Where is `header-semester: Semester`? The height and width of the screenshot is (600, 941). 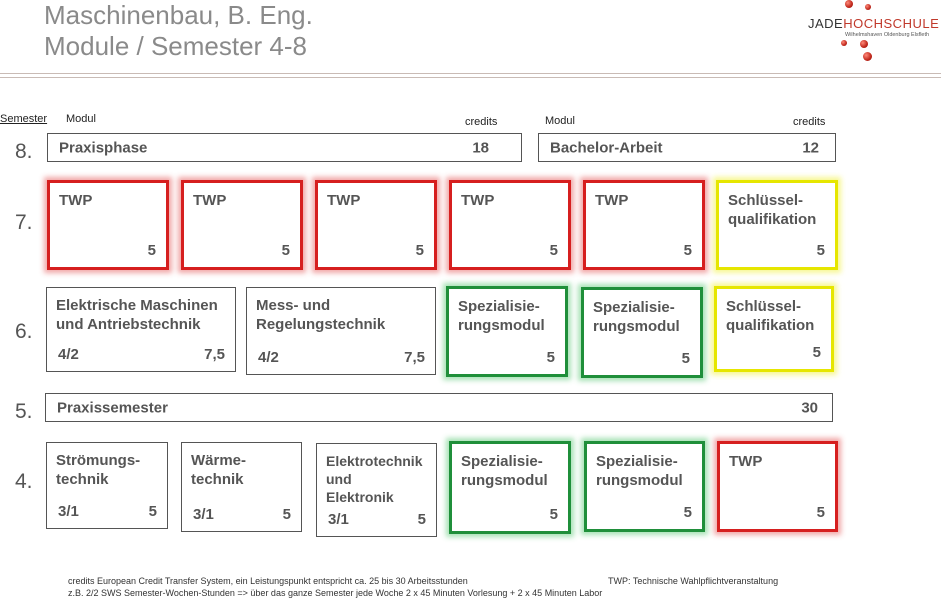
header-semester: Semester is located at coordinates (24, 119).